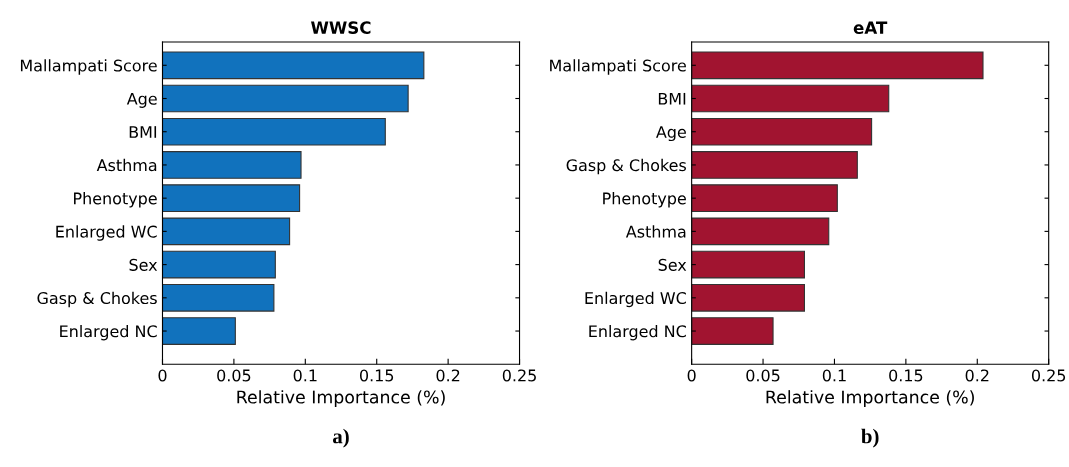 This screenshot has height=467, width=1069. What do you see at coordinates (341, 27) in the screenshot?
I see `chart-title: WWSC` at bounding box center [341, 27].